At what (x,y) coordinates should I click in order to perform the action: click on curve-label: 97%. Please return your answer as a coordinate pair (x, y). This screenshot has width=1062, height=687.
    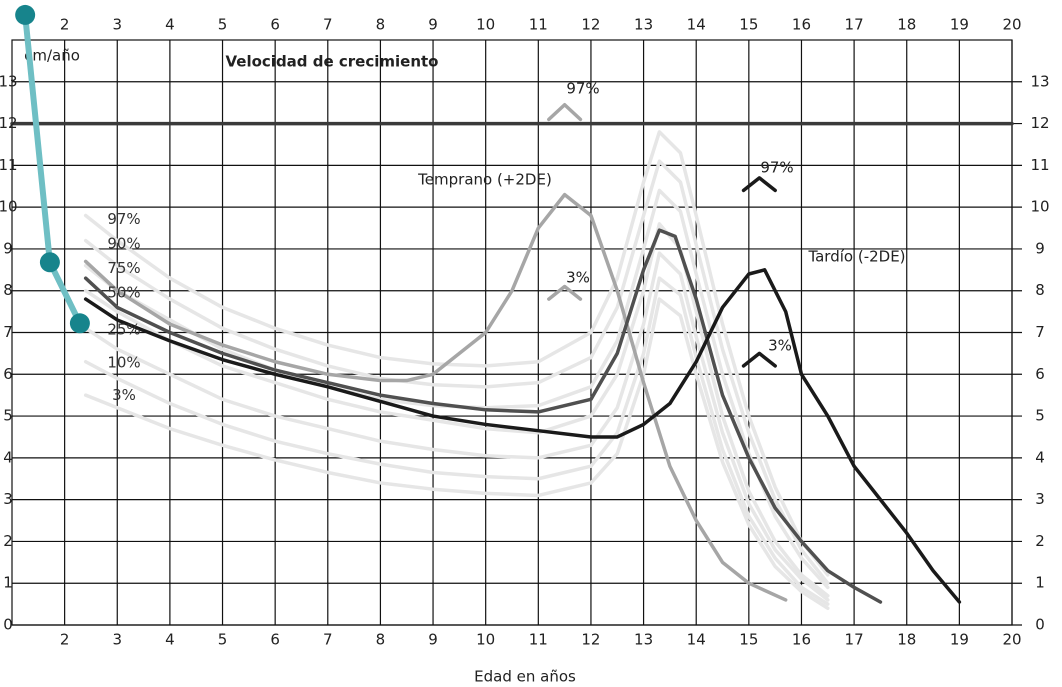
    Looking at the image, I should click on (123, 219).